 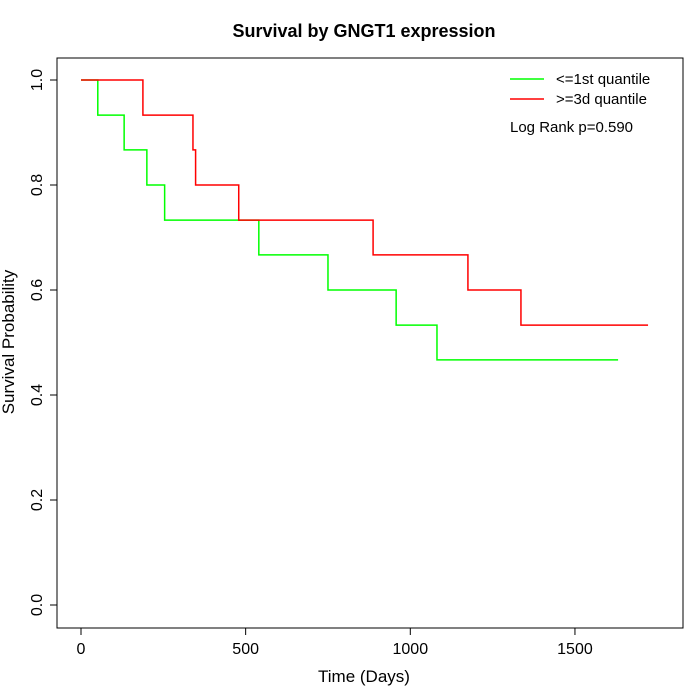 What do you see at coordinates (575, 649) in the screenshot?
I see `x-tick-label: 1500` at bounding box center [575, 649].